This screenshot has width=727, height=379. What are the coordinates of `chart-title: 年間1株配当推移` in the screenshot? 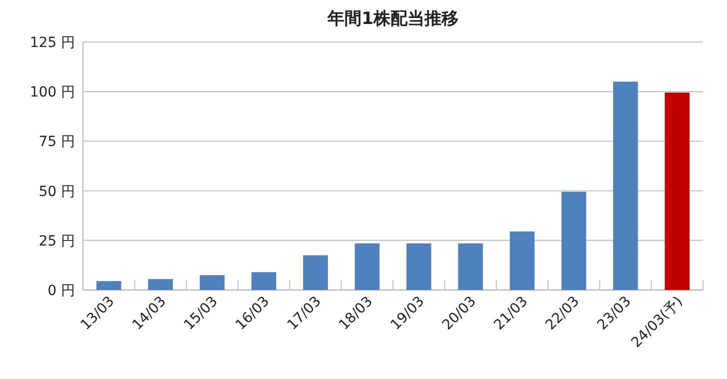 It's located at (392, 19).